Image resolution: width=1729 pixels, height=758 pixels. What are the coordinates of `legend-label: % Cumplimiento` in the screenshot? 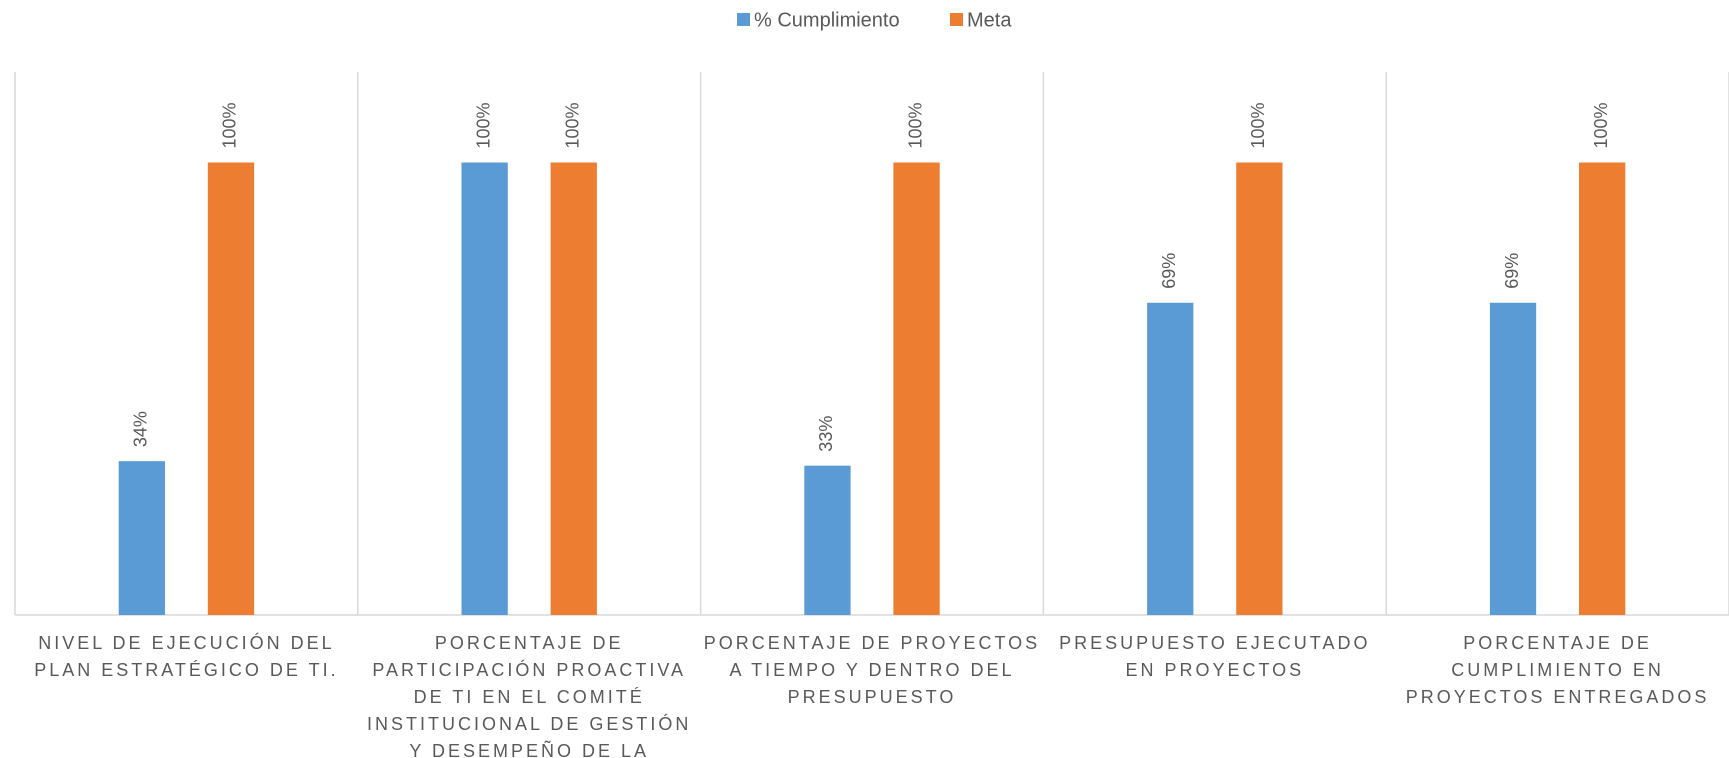 It's located at (827, 20).